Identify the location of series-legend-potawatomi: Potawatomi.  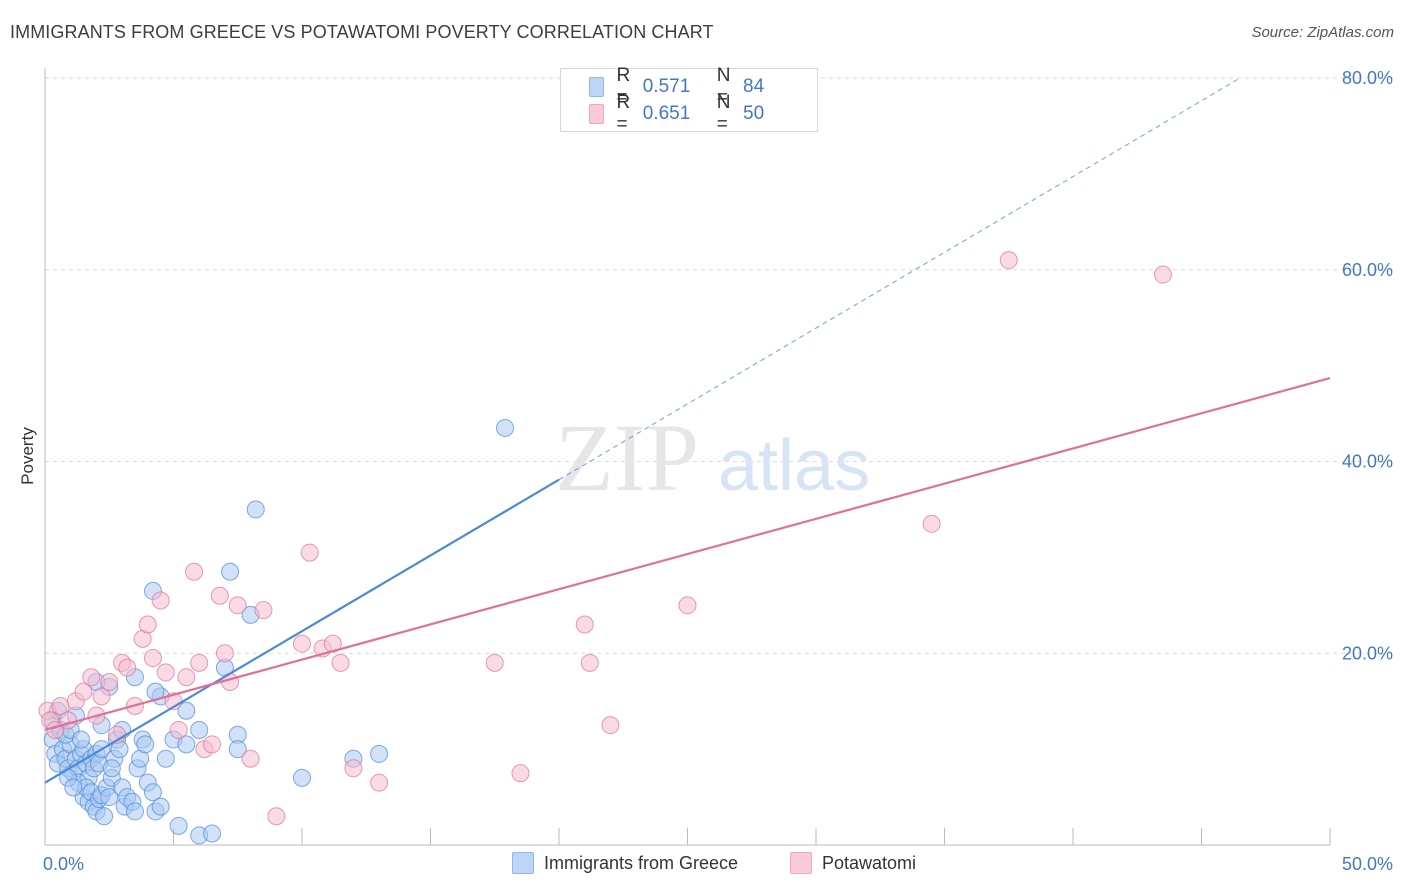
(853, 863).